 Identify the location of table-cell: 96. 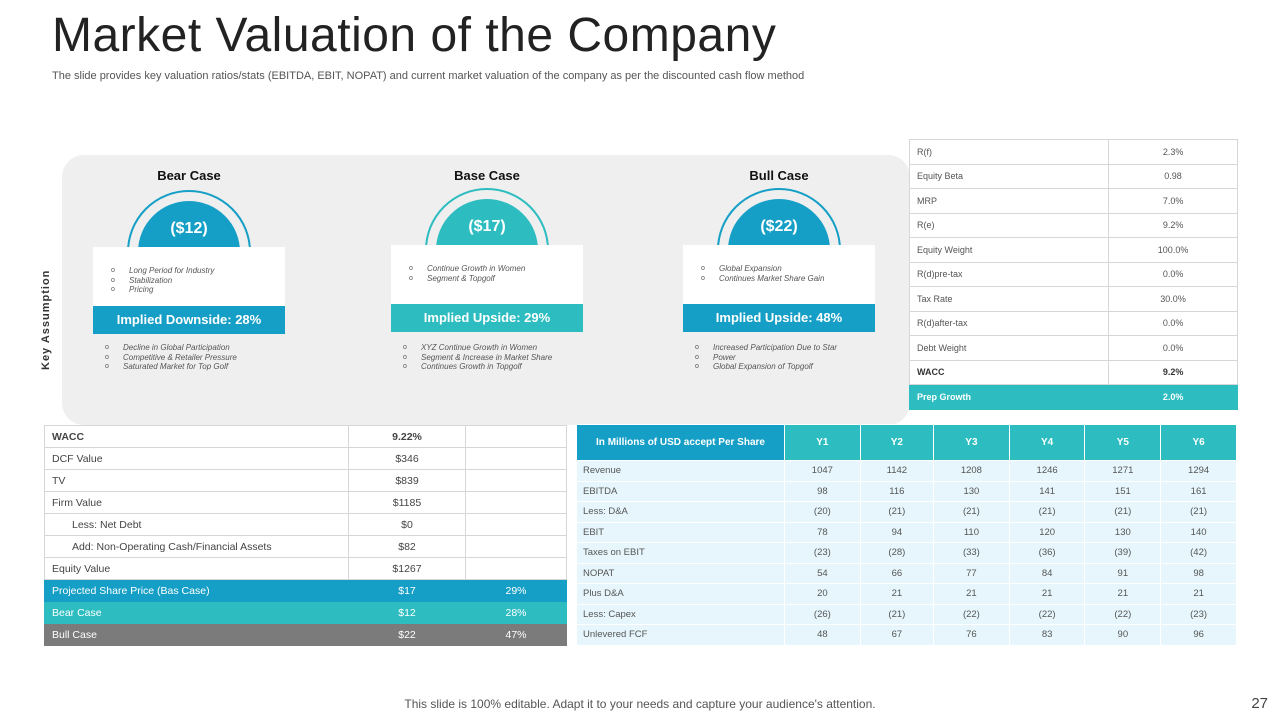
(1198, 635).